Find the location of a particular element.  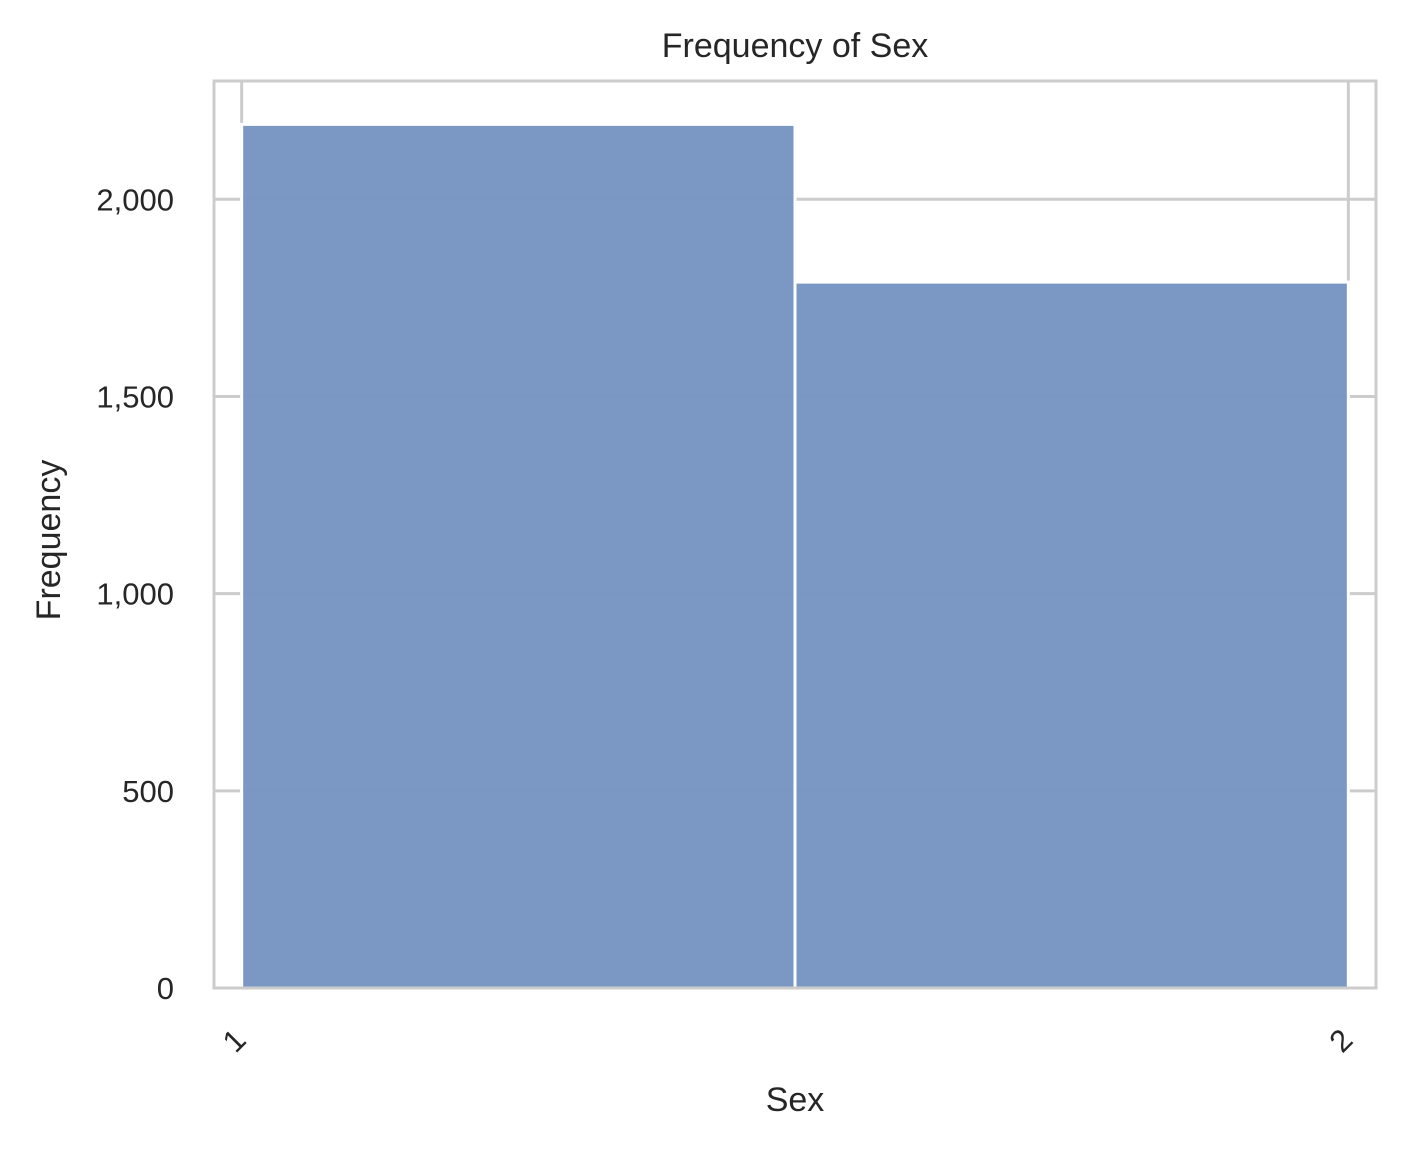

y-axis-label: Frequency is located at coordinates (49, 540).